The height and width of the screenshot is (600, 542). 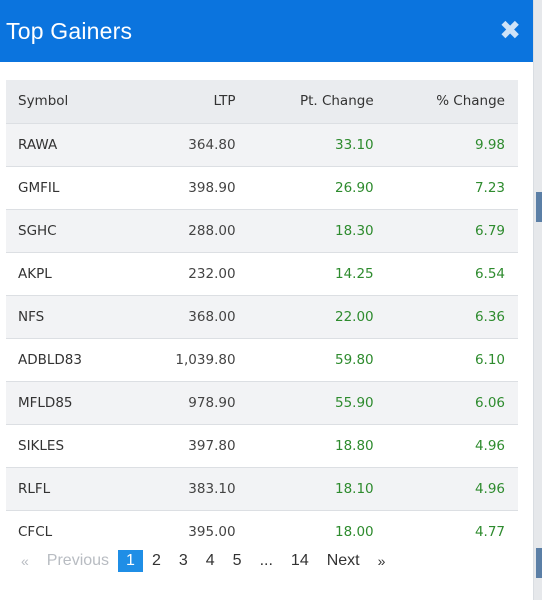 What do you see at coordinates (35, 531) in the screenshot?
I see `symbol-cell: CFCL` at bounding box center [35, 531].